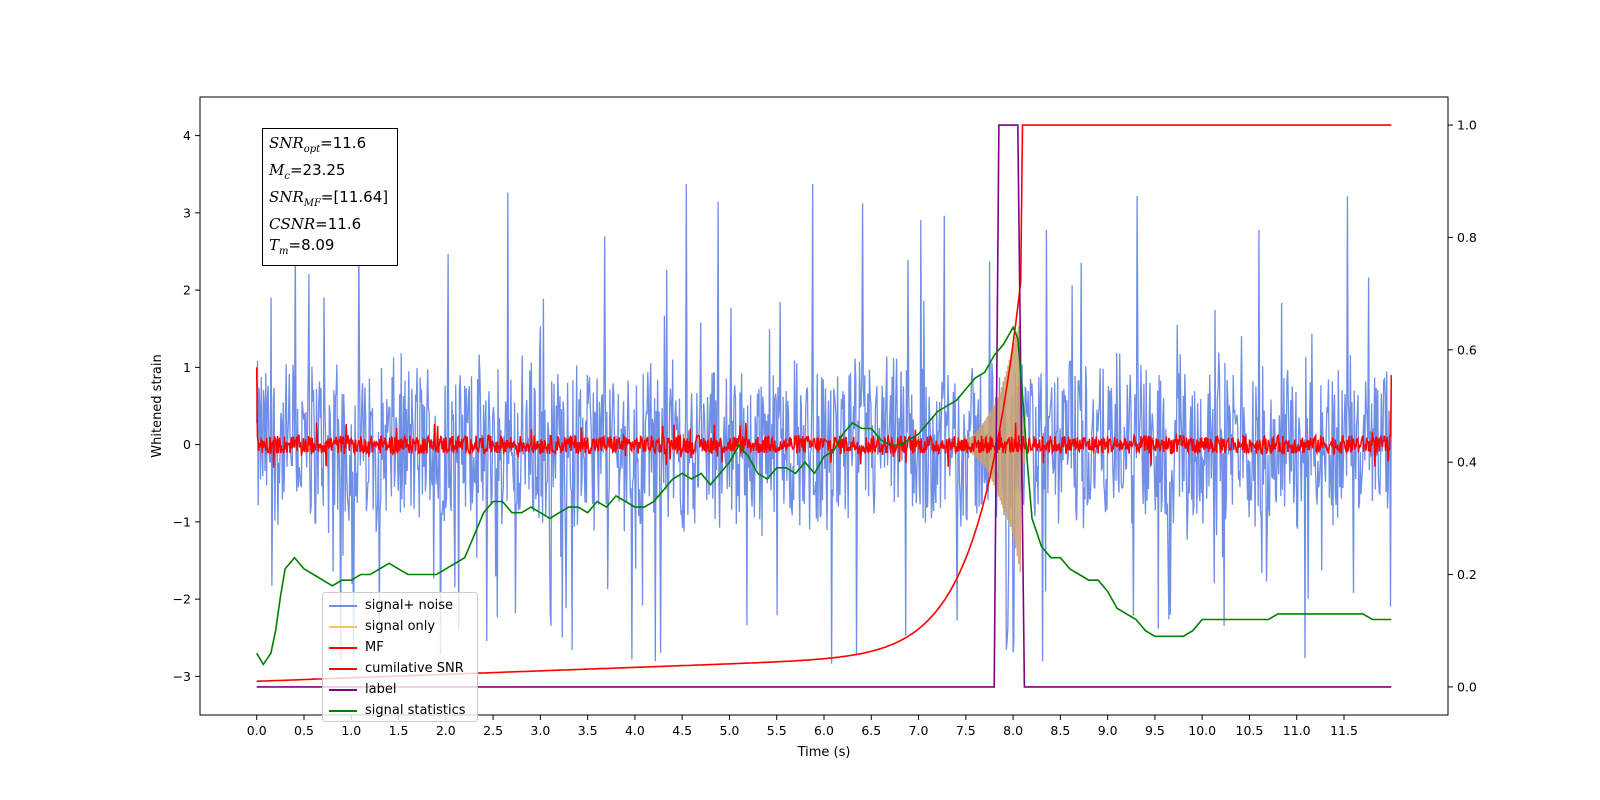  What do you see at coordinates (1467, 686) in the screenshot?
I see `y2-tick-label: 0.0` at bounding box center [1467, 686].